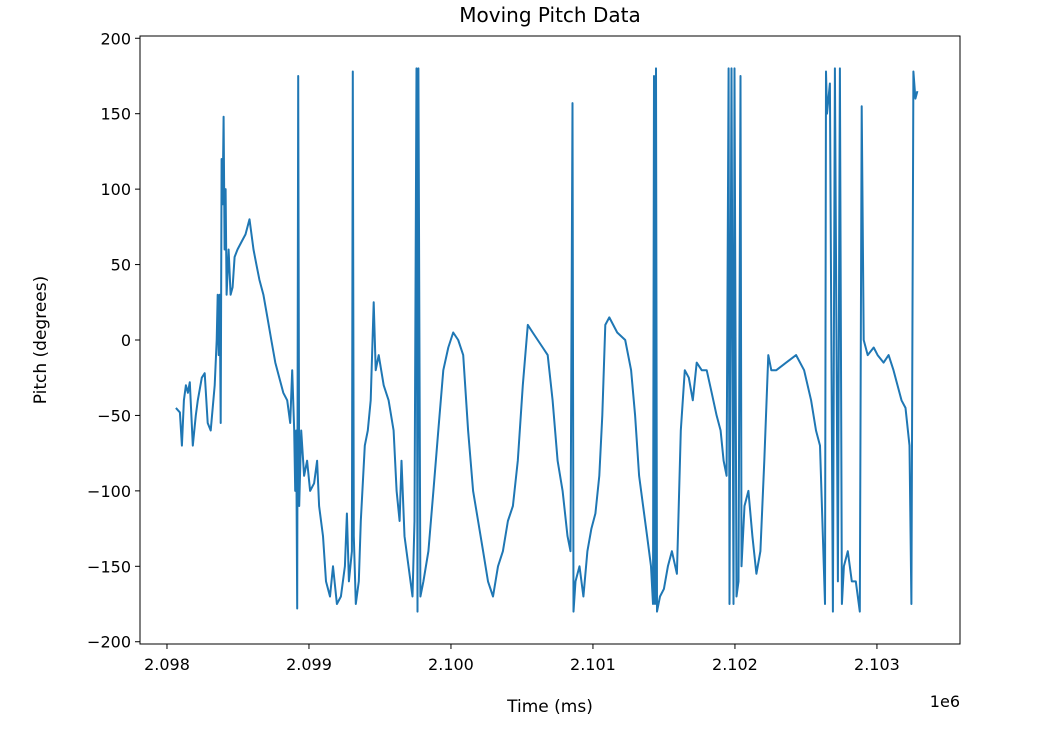 The image size is (1050, 732). What do you see at coordinates (451, 664) in the screenshot?
I see `x-tick-label: 2.100` at bounding box center [451, 664].